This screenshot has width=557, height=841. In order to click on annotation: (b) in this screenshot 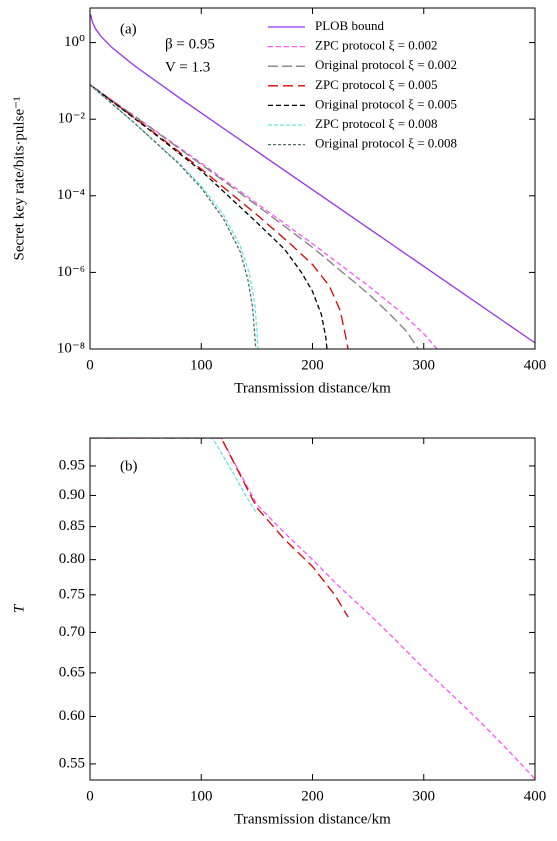, I will do `click(129, 466)`.